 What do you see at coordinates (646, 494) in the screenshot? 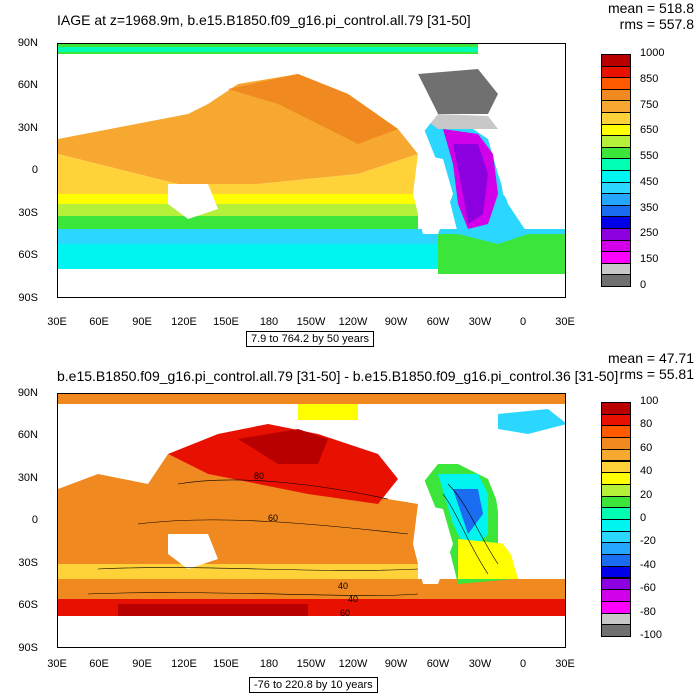
I see `colorbar-label: 20` at bounding box center [646, 494].